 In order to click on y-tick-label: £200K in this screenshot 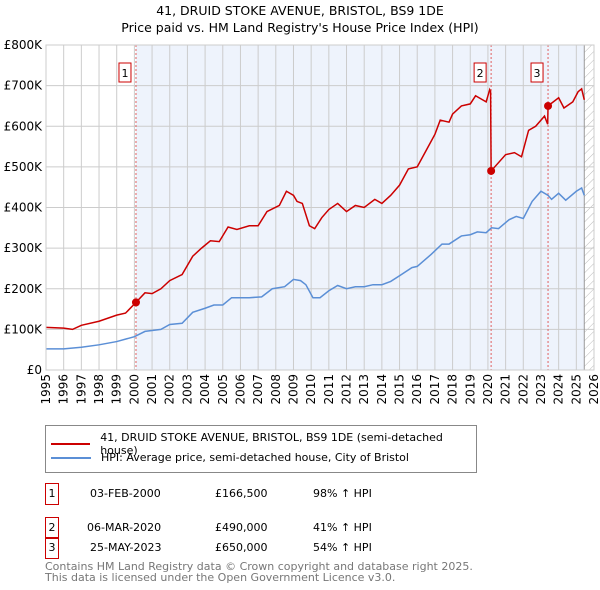, I will do `click(24, 289)`.